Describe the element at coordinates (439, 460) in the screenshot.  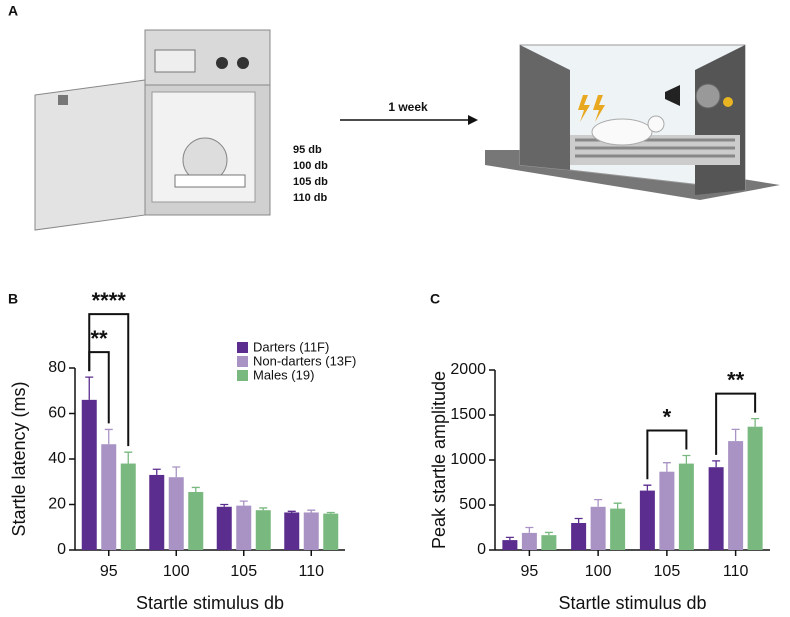
I see `y-axis-title: Peak startle amplitude` at that location.